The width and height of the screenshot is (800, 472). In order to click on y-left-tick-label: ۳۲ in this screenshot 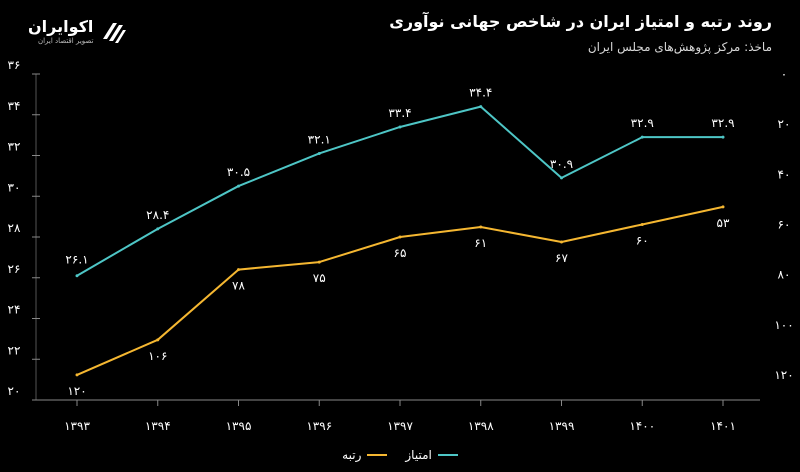, I will do `click(14, 147)`.